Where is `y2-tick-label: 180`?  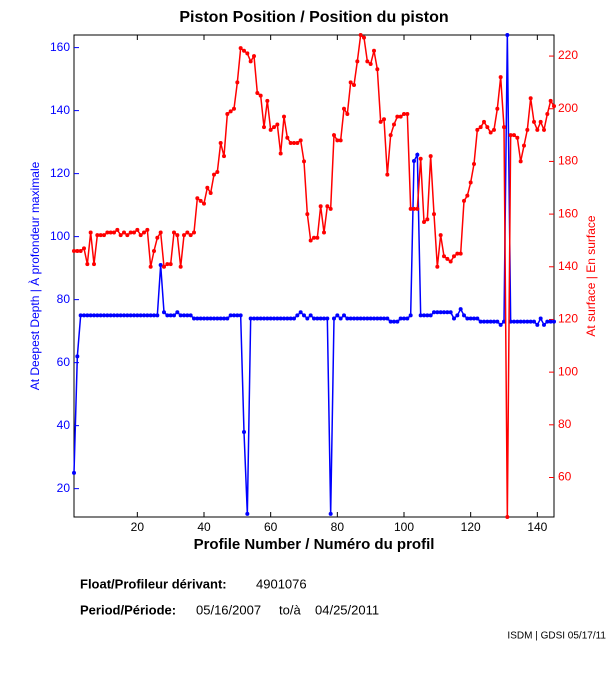
y2-tick-label: 180 is located at coordinates (568, 161).